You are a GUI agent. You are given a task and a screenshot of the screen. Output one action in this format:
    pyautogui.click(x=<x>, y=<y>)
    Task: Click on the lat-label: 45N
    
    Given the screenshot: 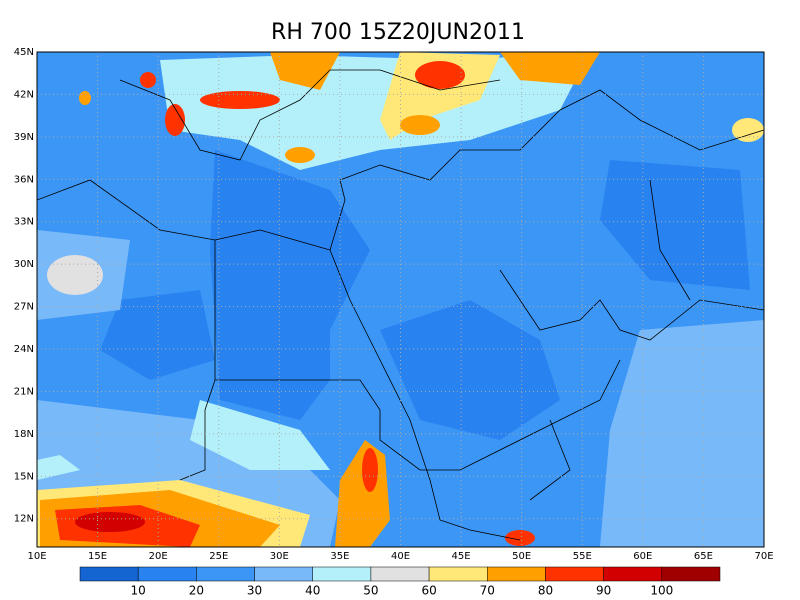 What is the action you would take?
    pyautogui.click(x=24, y=52)
    